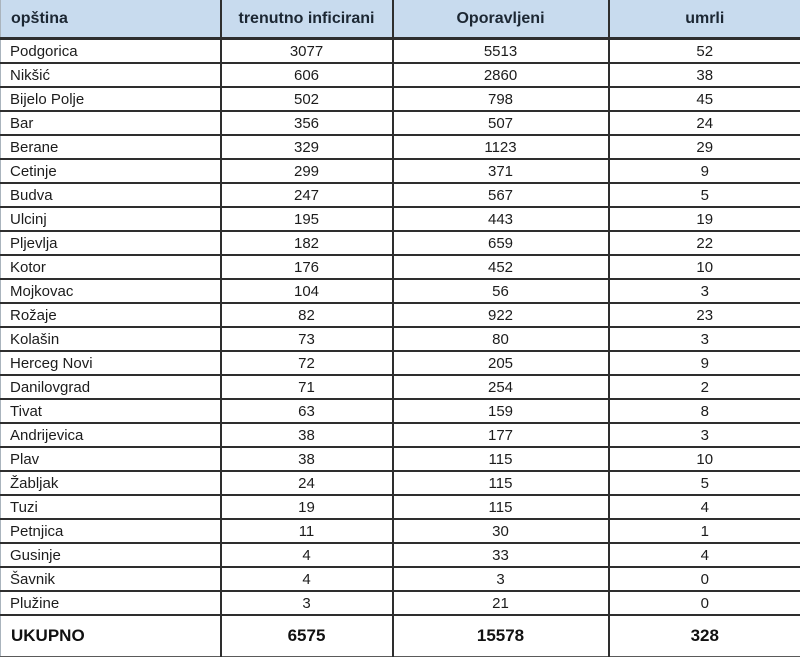  Describe the element at coordinates (500, 20) in the screenshot. I see `column-header-oporavljeni: Oporavljeni` at that location.